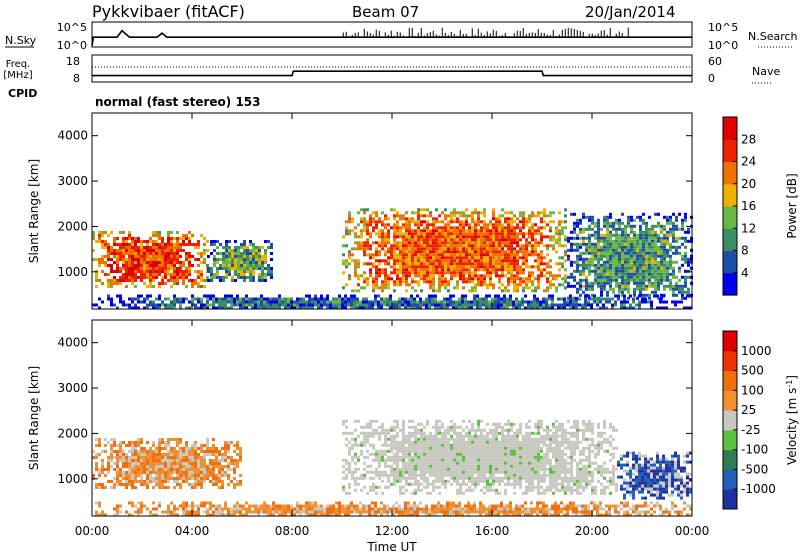 This screenshot has height=554, width=800. I want to click on freq-label: Freq., so click(18, 64).